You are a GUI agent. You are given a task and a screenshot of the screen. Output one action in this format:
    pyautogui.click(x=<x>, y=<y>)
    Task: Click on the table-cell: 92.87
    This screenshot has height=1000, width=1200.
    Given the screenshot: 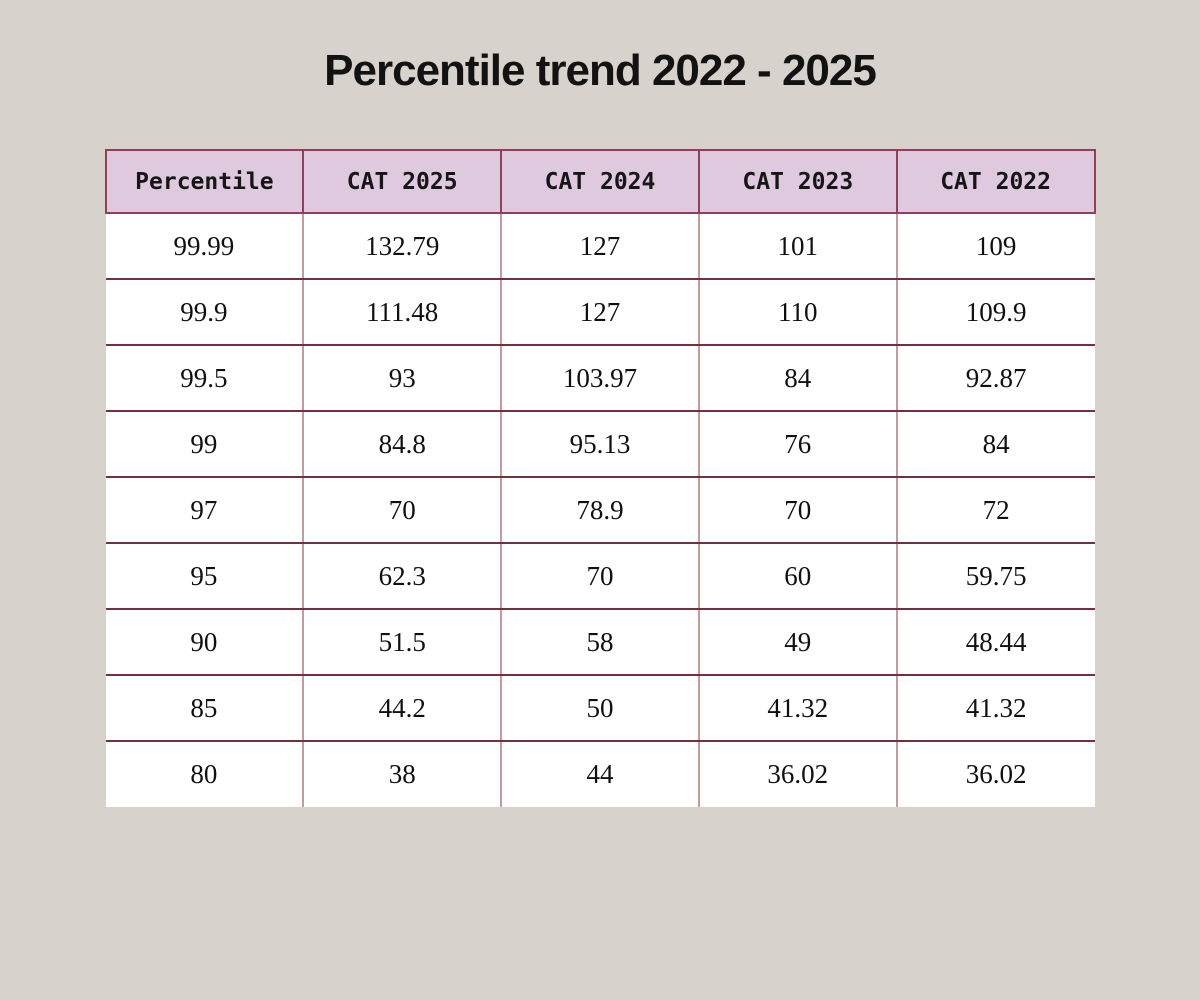 What is the action you would take?
    pyautogui.click(x=995, y=378)
    